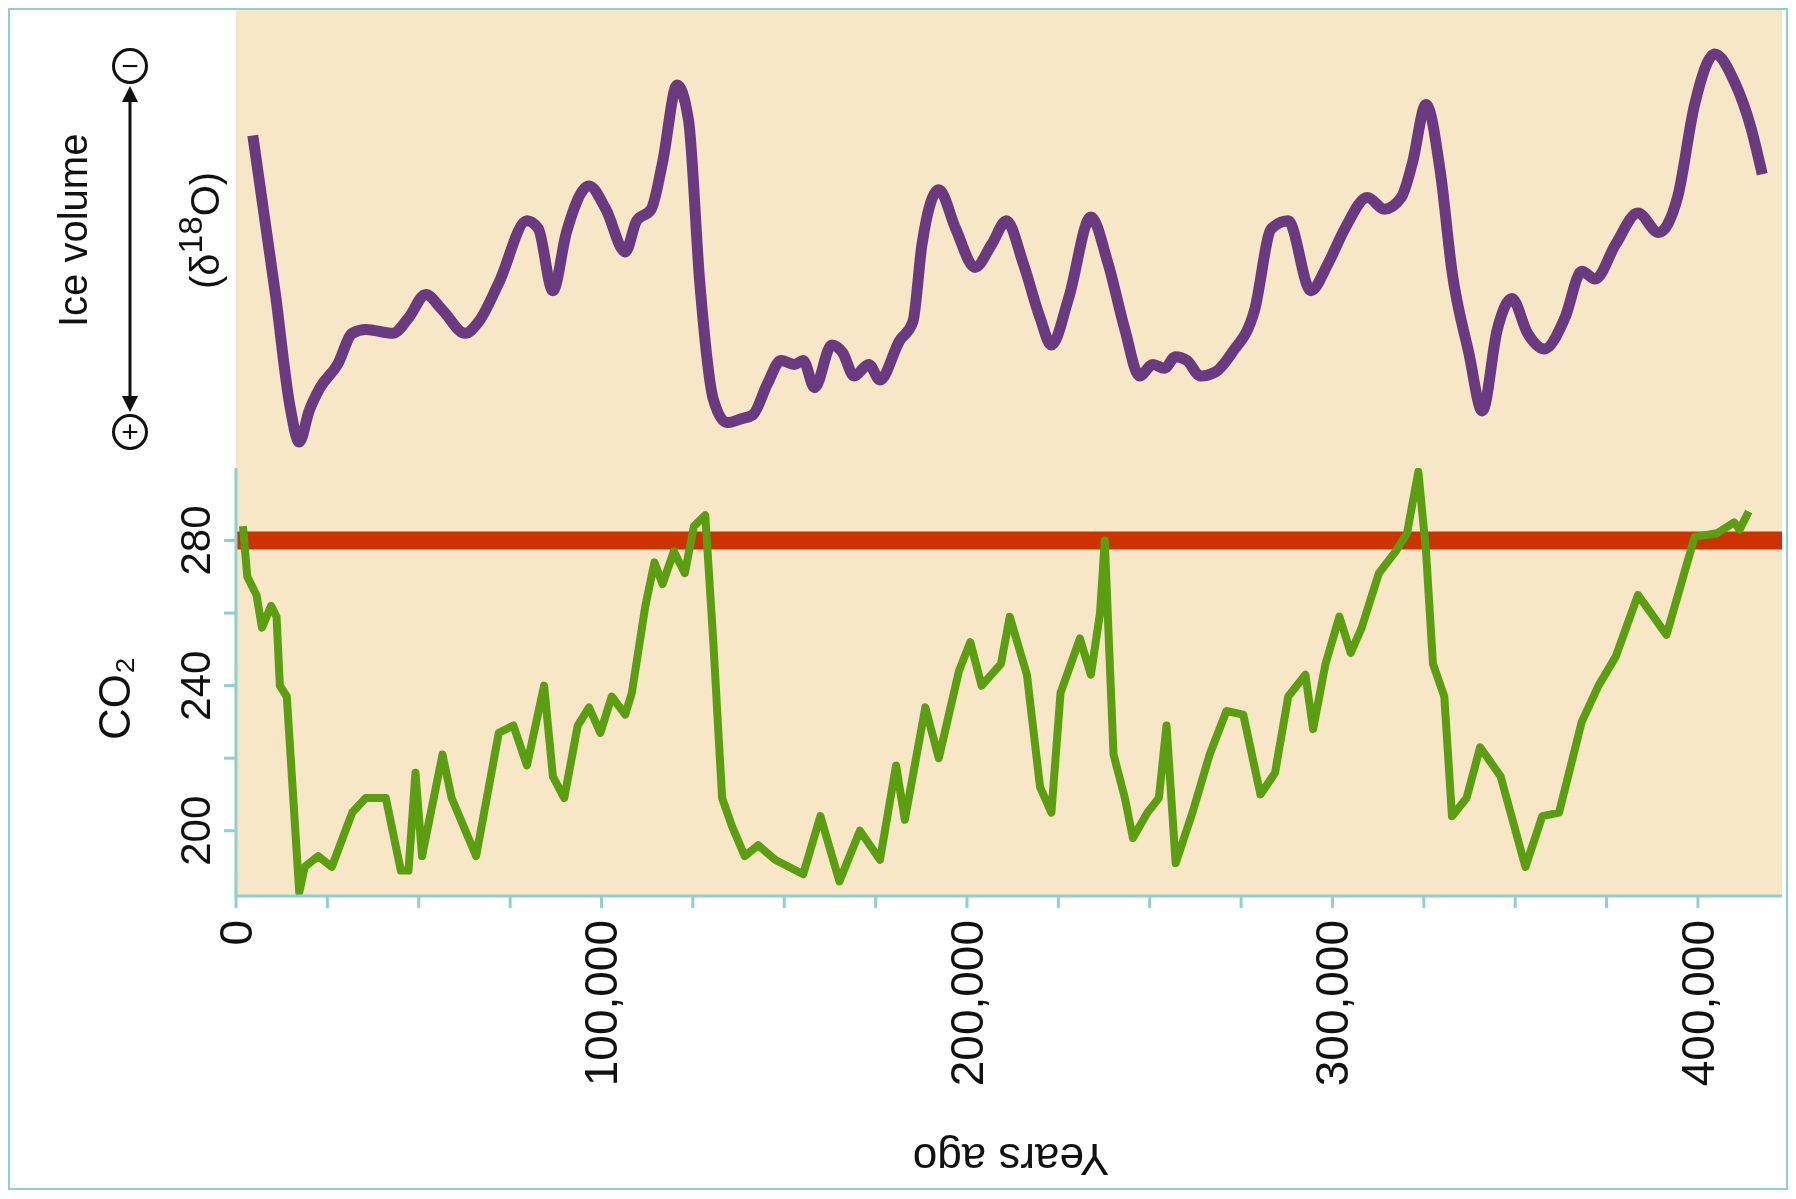 This screenshot has width=1796, height=1199. What do you see at coordinates (236, 933) in the screenshot?
I see `x-tick-label: 0` at bounding box center [236, 933].